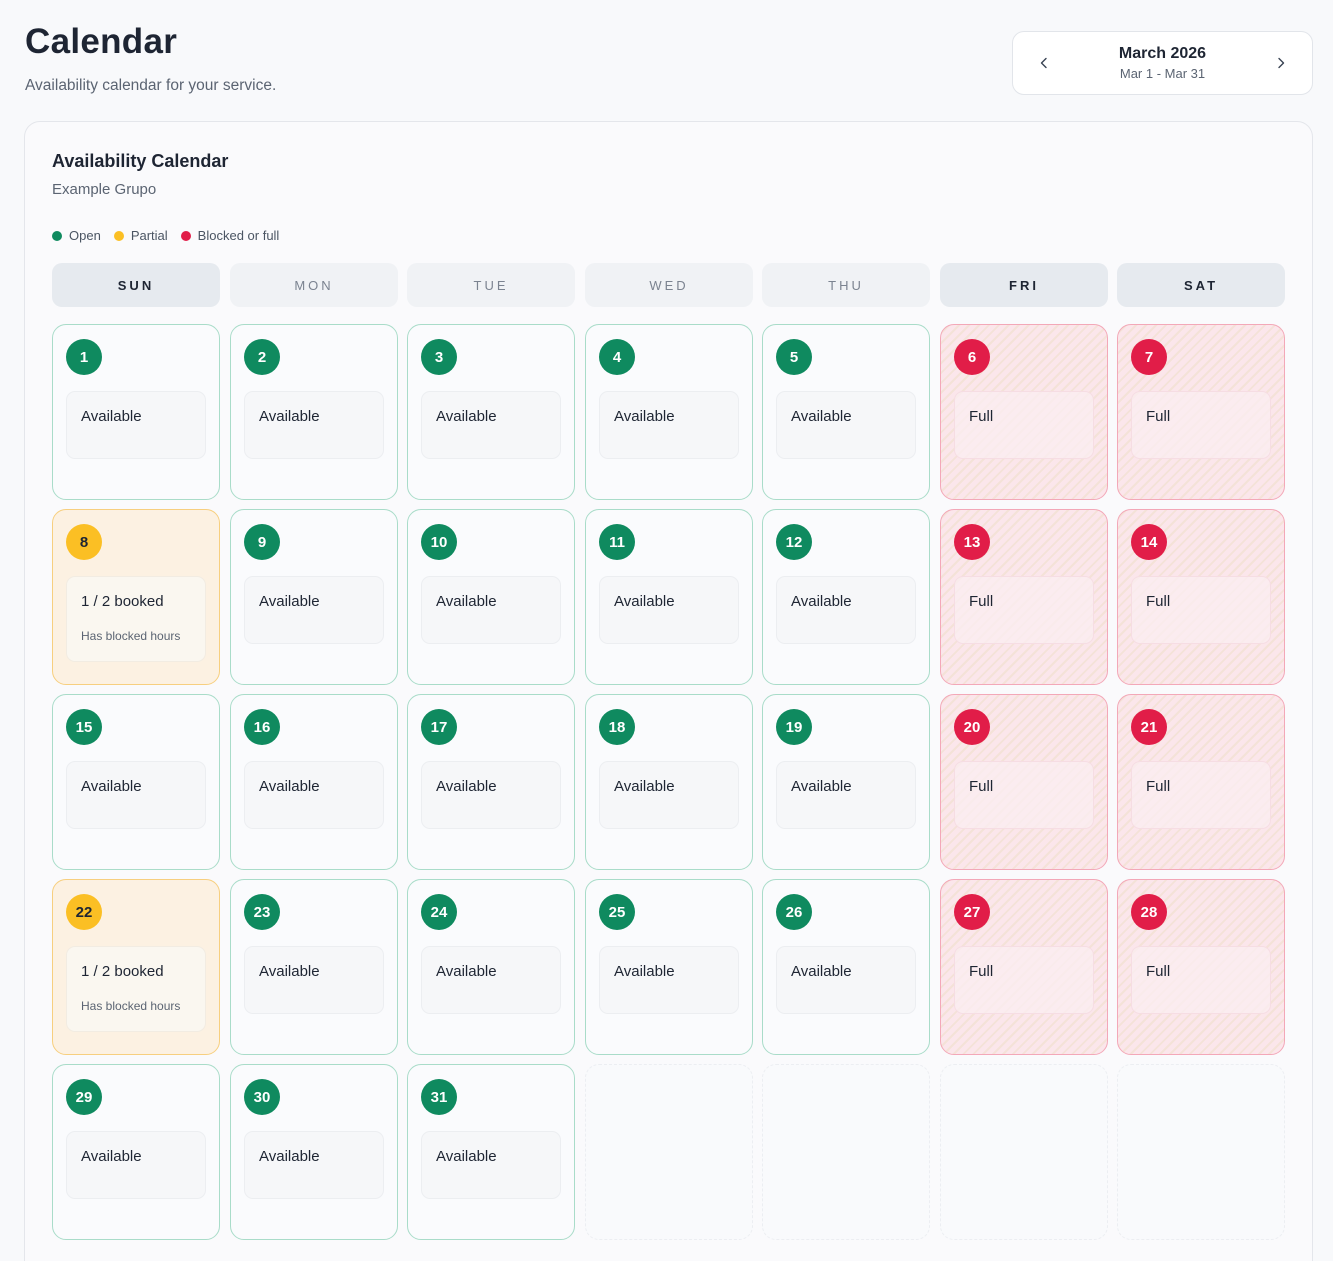 The width and height of the screenshot is (1333, 1261). Describe the element at coordinates (972, 357) in the screenshot. I see `day-number-badge: 6` at that location.